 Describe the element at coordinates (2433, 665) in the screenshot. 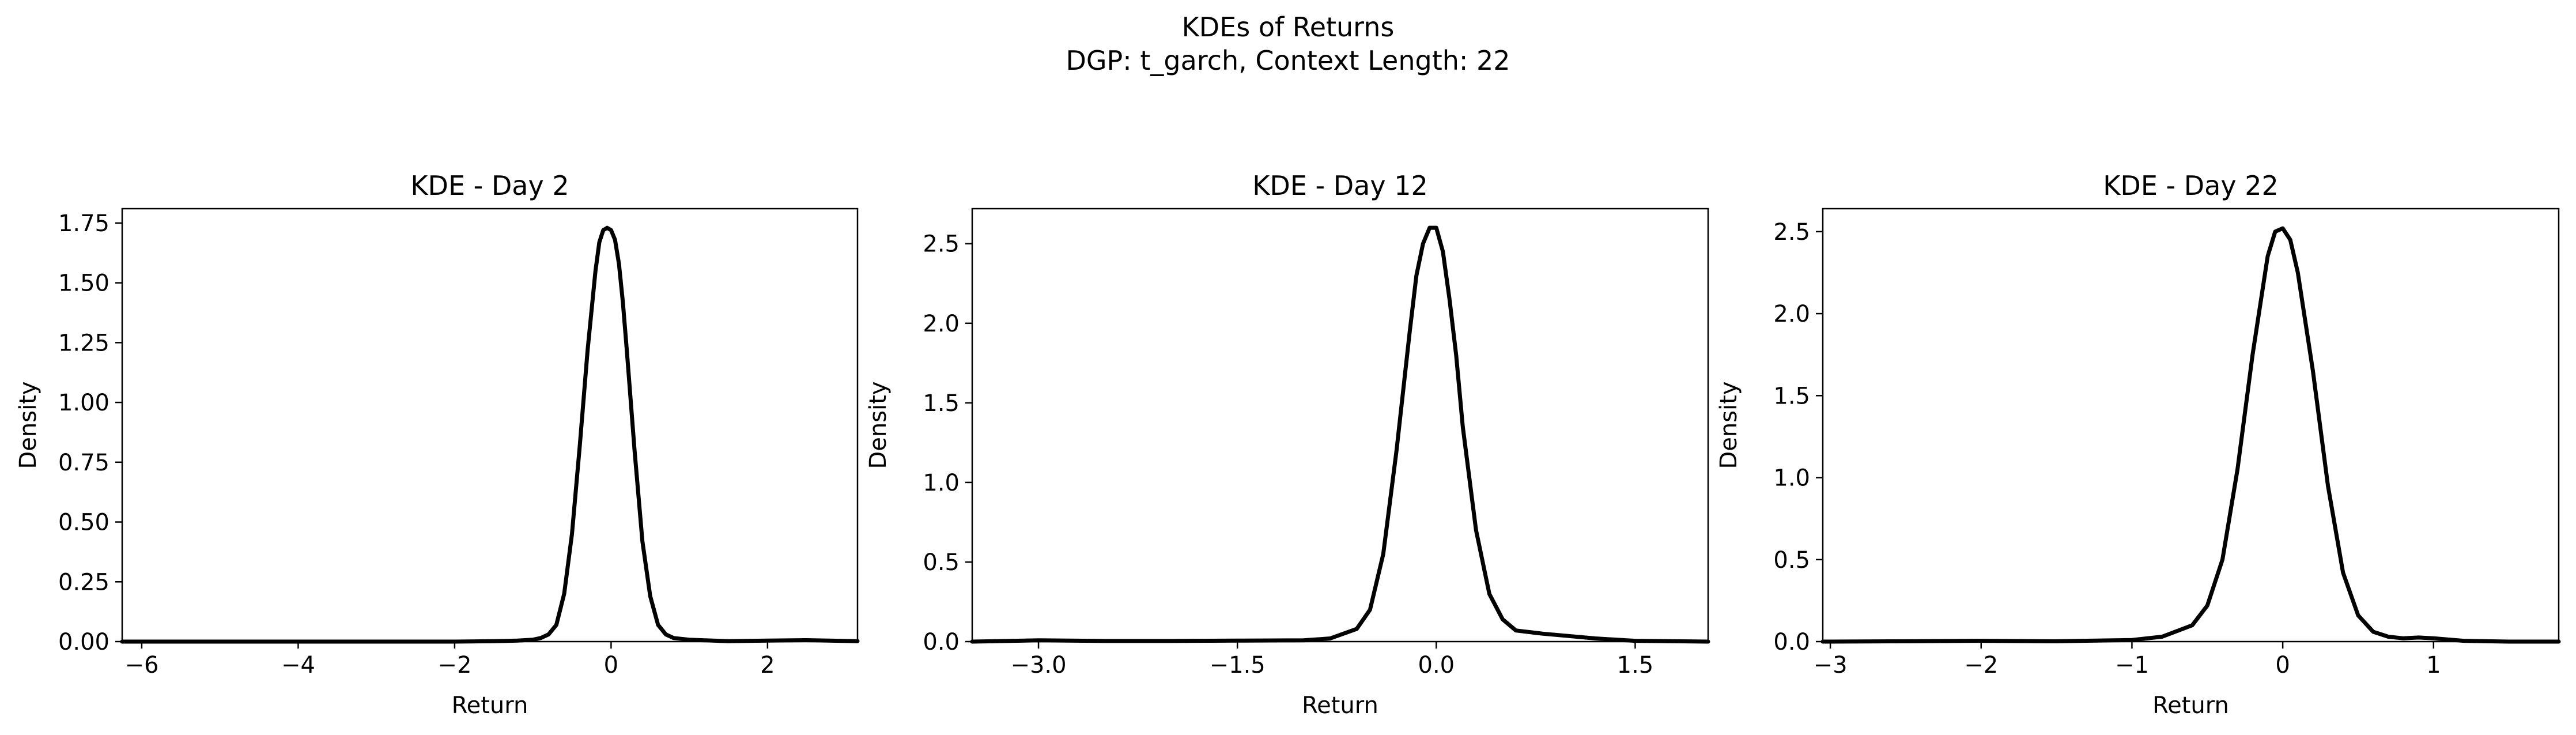

I see `x-tick-label: 1` at that location.